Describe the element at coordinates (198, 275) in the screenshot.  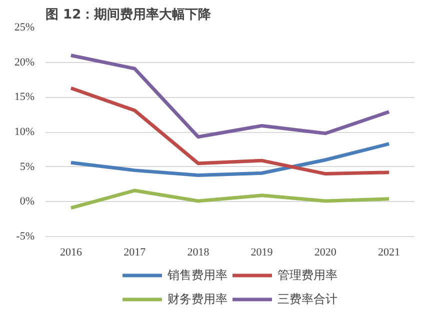
I see `legend-label: 销售费用率` at that location.